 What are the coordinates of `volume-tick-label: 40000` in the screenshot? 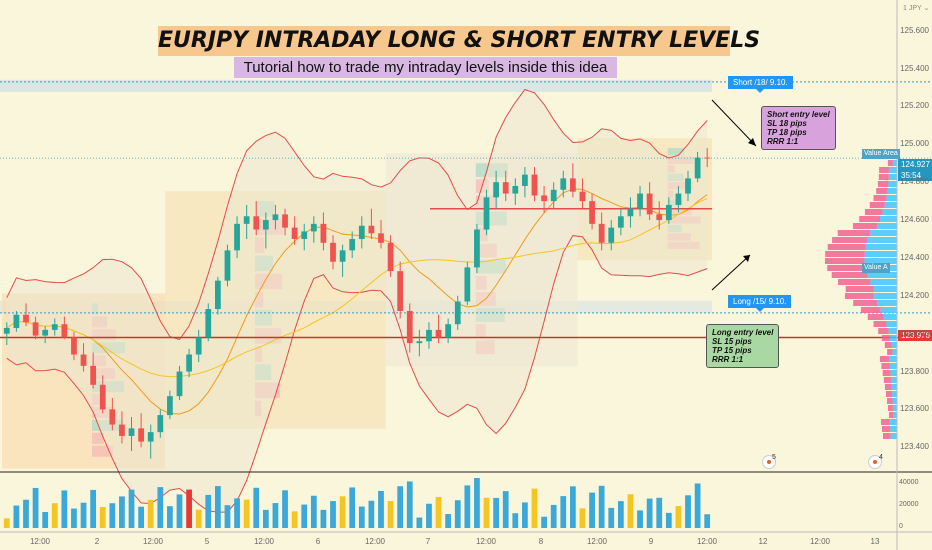 It's located at (909, 482).